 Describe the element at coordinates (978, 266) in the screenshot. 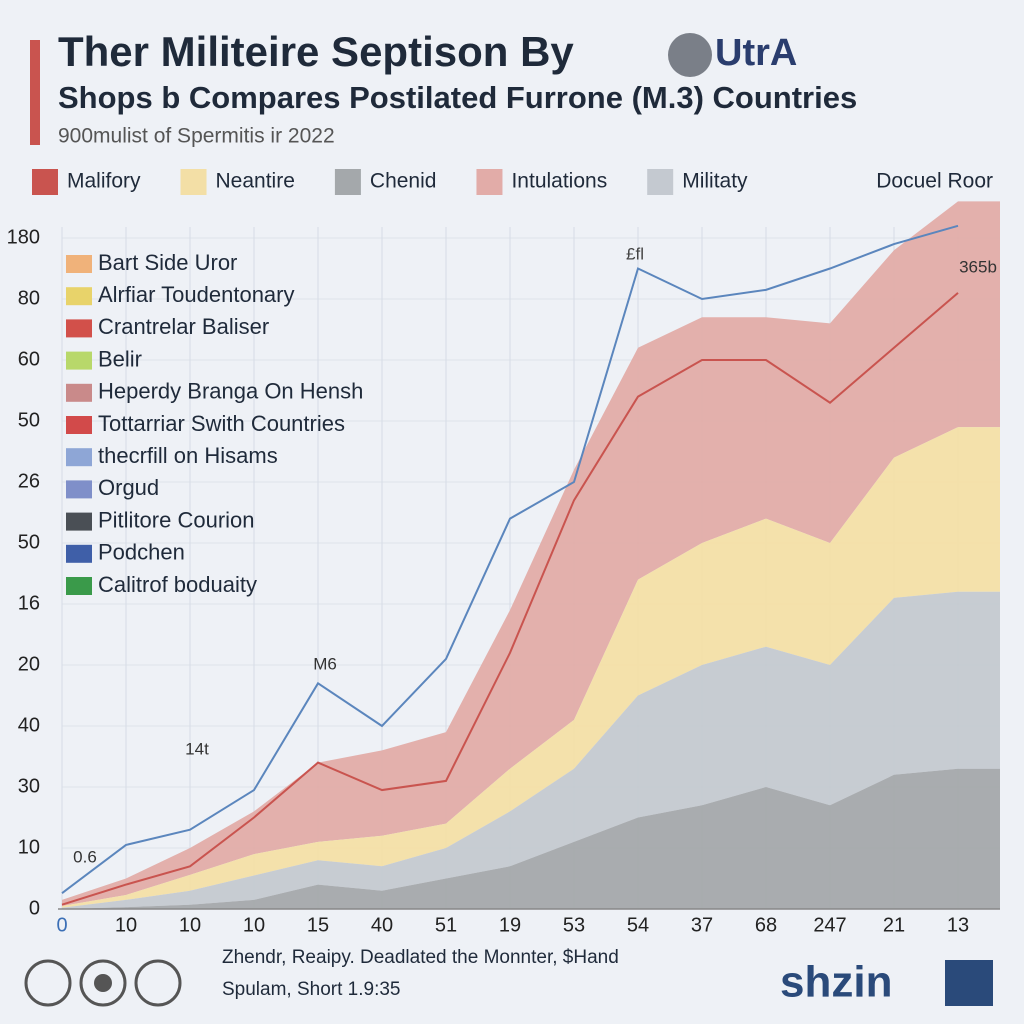

I see `annotation: 365b` at that location.